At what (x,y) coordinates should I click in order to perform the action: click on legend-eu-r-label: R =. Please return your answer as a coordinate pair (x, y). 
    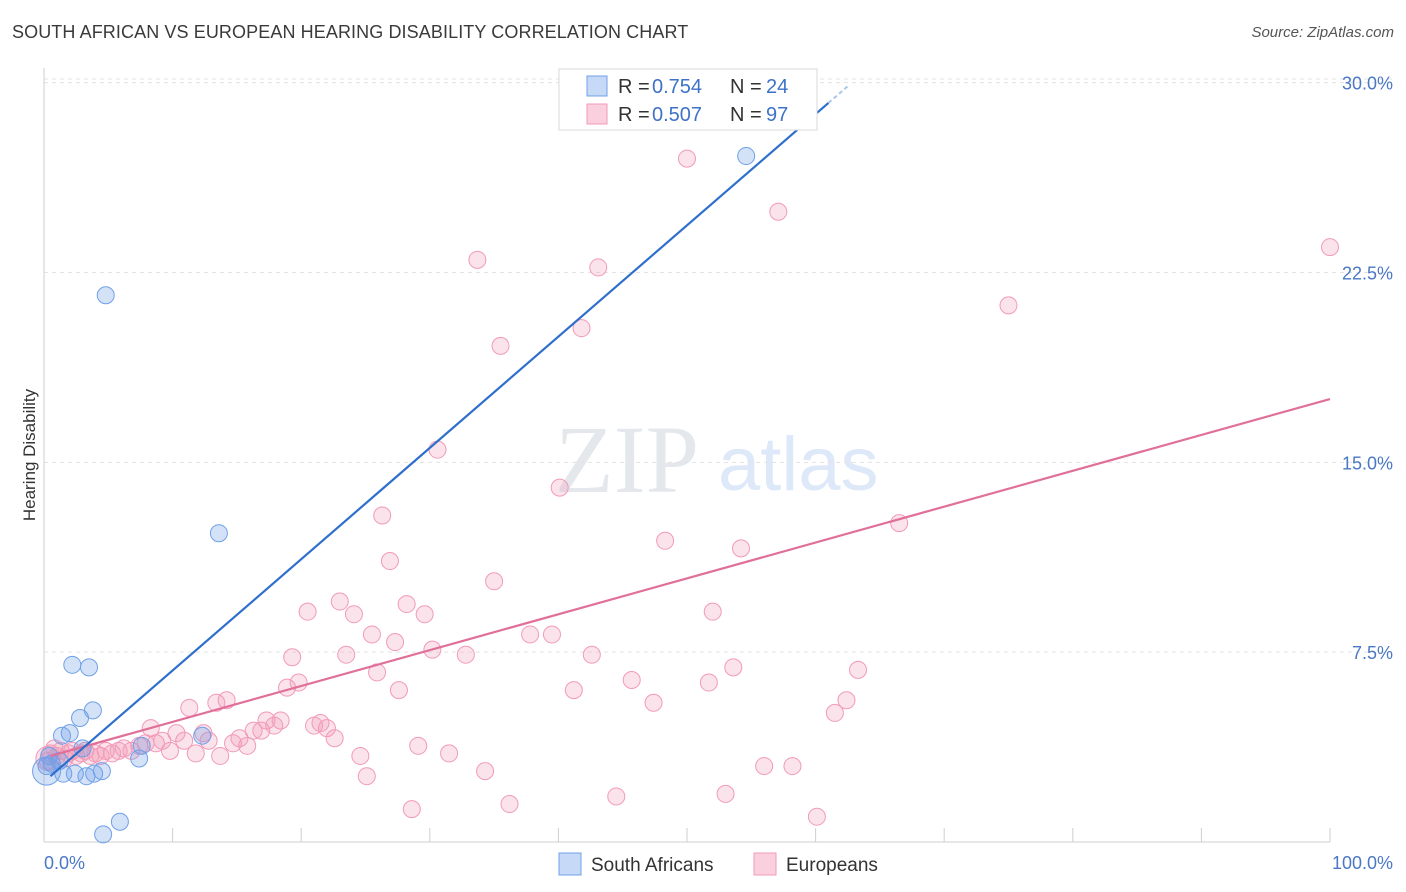
    Looking at the image, I should click on (634, 115).